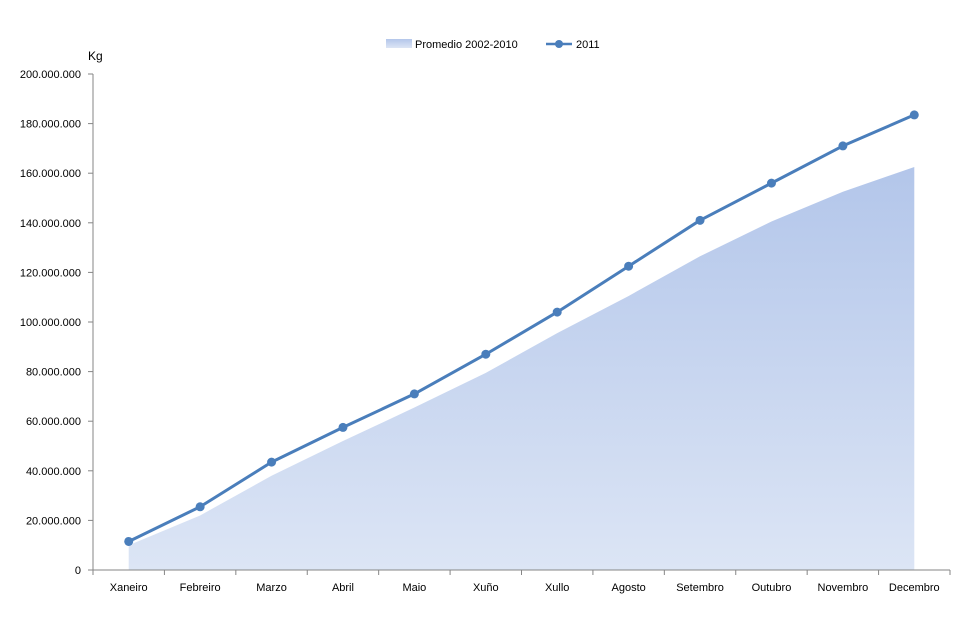 This screenshot has width=979, height=641. I want to click on y-tick-label: 160.000.000, so click(50, 174).